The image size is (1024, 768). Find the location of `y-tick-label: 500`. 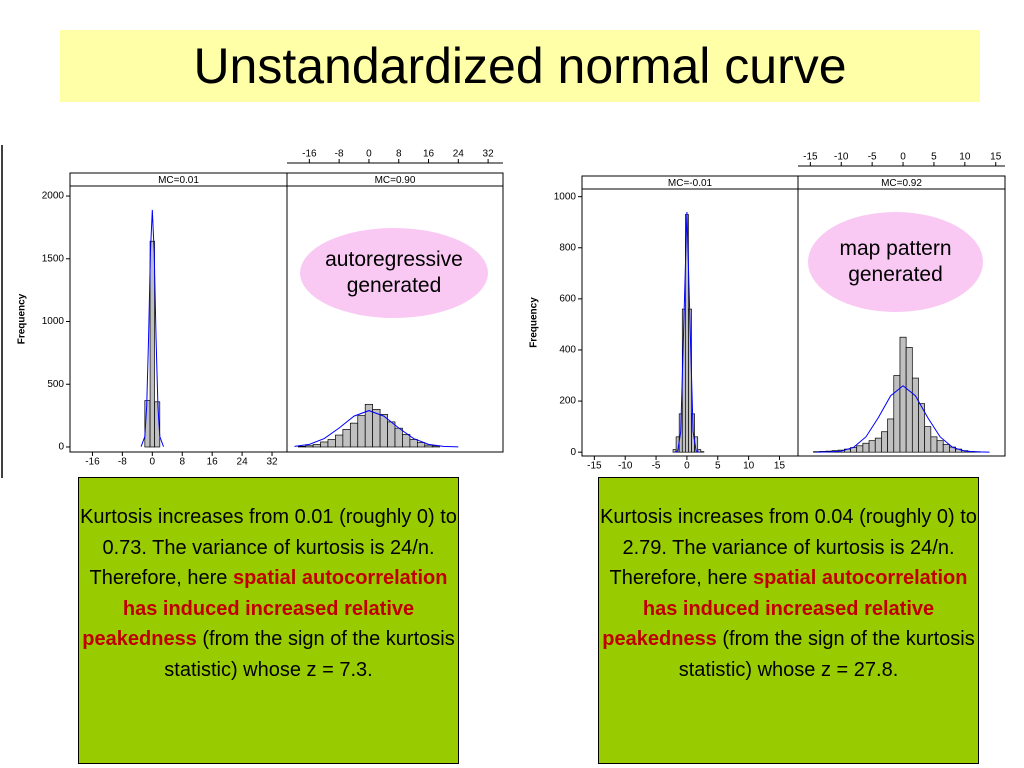

y-tick-label: 500 is located at coordinates (55, 384).